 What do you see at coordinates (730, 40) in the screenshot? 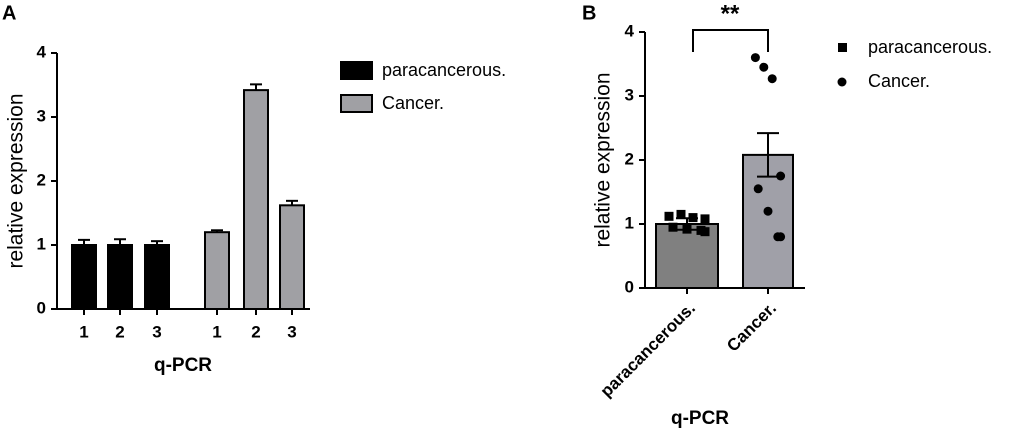
I see `significance-bracket` at bounding box center [730, 40].